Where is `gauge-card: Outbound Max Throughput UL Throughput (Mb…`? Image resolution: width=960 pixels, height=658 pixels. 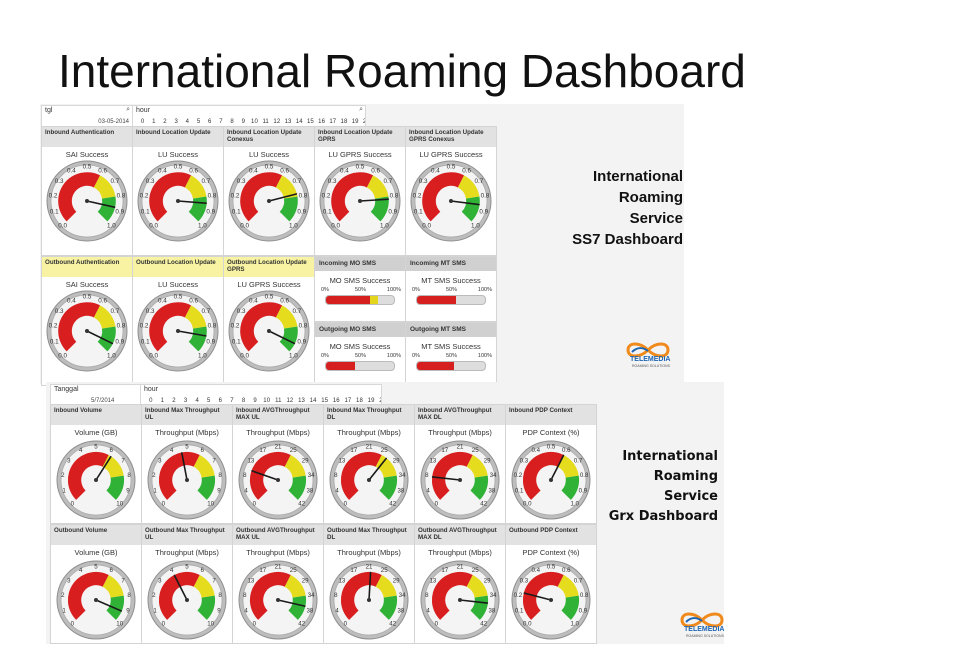 gauge-card: Outbound Max Throughput UL Throughput (Mb… is located at coordinates (187, 584).